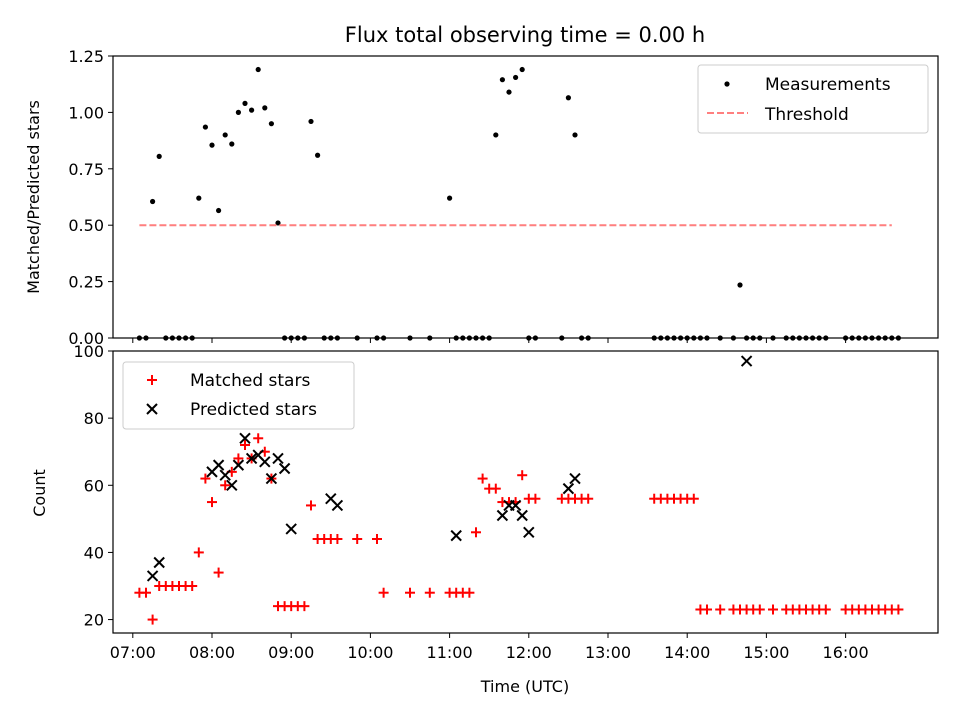 The image size is (960, 720). What do you see at coordinates (152, 380) in the screenshot?
I see `legend-swatch-matched-stars` at bounding box center [152, 380].